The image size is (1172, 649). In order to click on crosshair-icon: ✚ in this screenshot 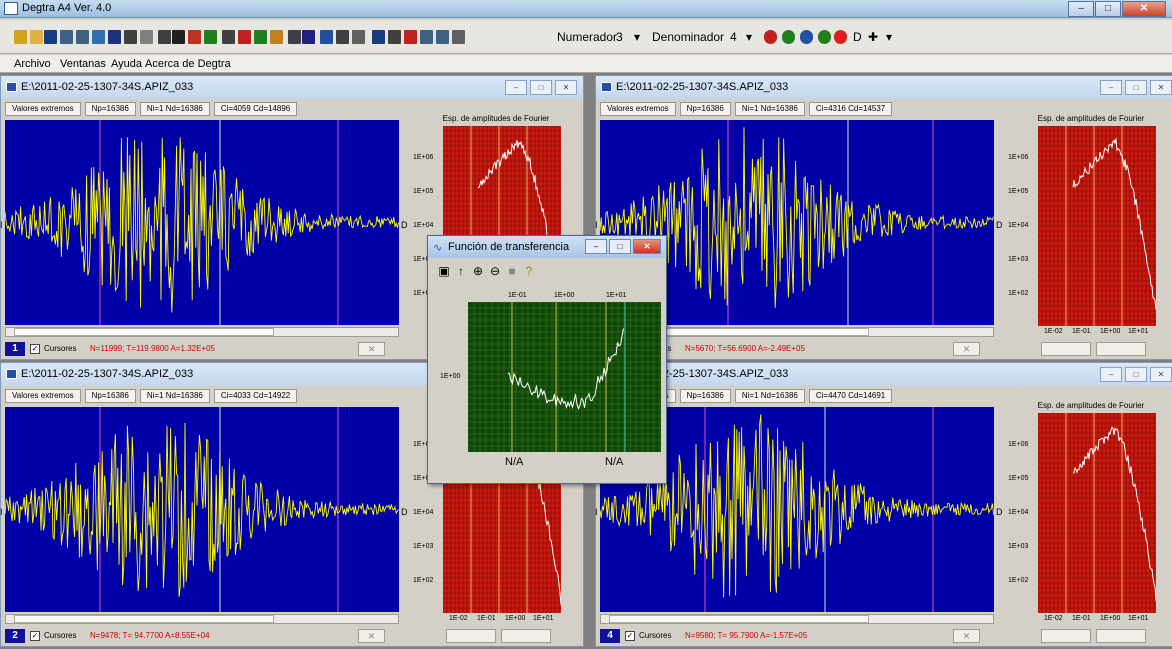, I will do `click(873, 37)`.